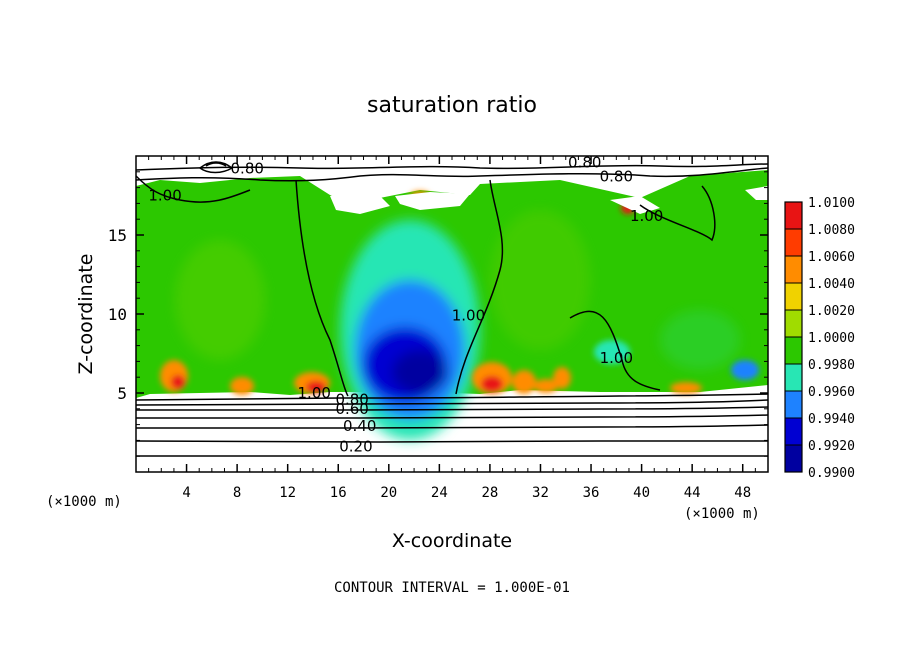 Image resolution: width=904 pixels, height=654 pixels. What do you see at coordinates (831, 392) in the screenshot?
I see `colorbar-label: 0.9960` at bounding box center [831, 392].